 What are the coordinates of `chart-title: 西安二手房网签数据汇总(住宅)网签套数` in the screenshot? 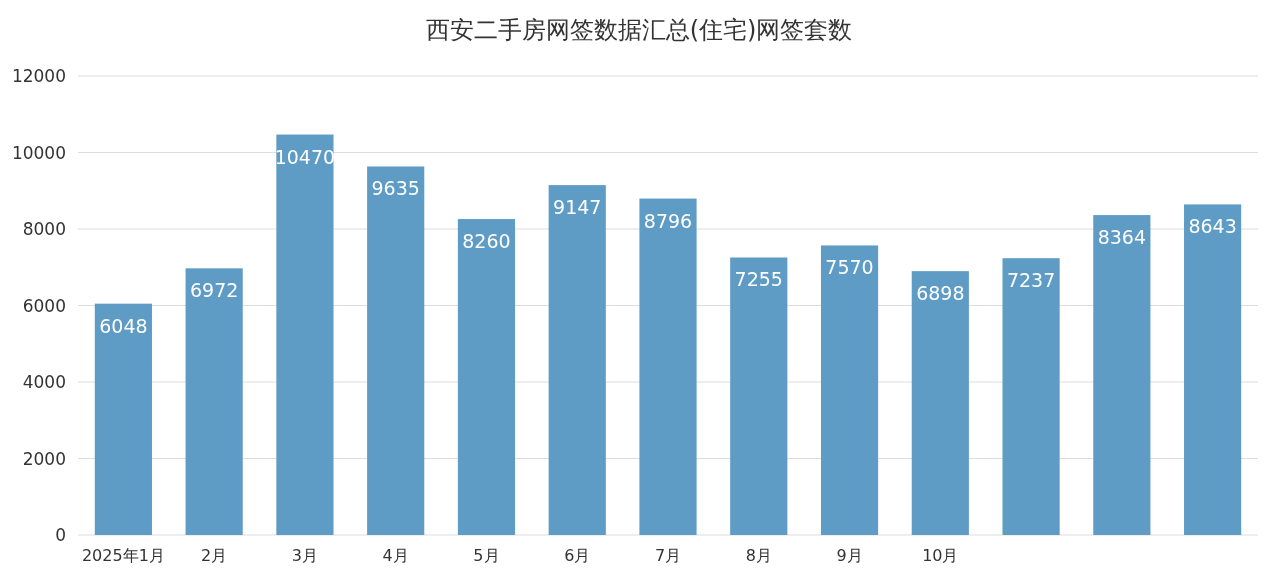 It's located at (639, 30).